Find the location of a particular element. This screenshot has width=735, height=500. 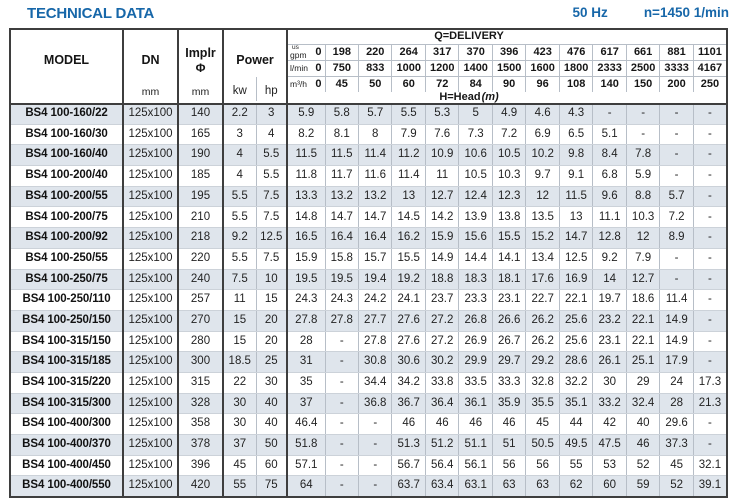

head-value-cell: 11.8 is located at coordinates (306, 176).